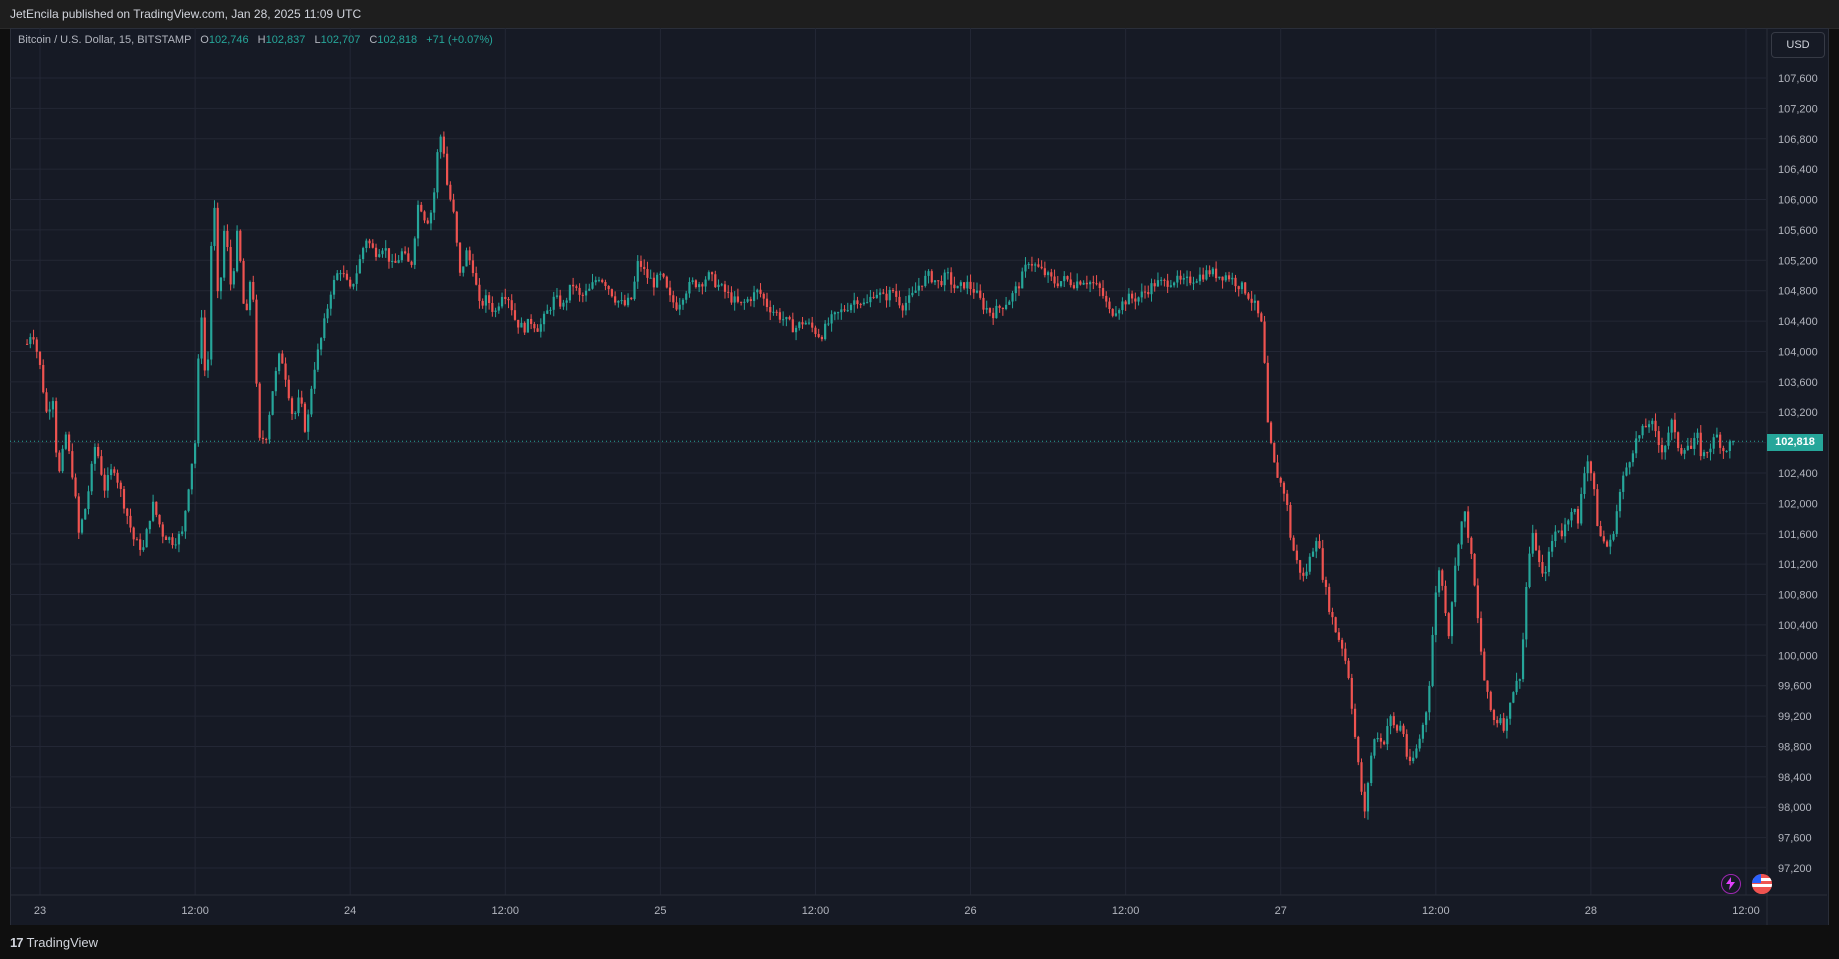 This screenshot has width=1839, height=959. What do you see at coordinates (1795, 687) in the screenshot?
I see `y-tick-label: 99,600` at bounding box center [1795, 687].